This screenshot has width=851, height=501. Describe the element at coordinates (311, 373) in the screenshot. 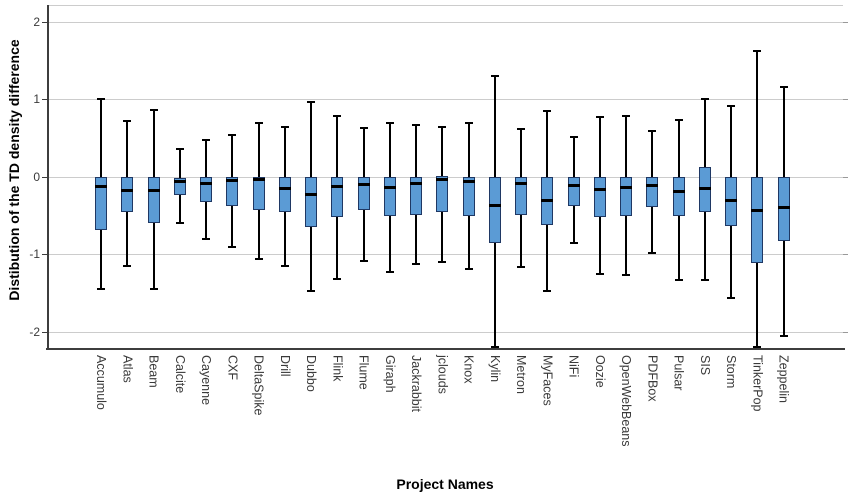

I see `x-category-label: Dubbo` at that location.